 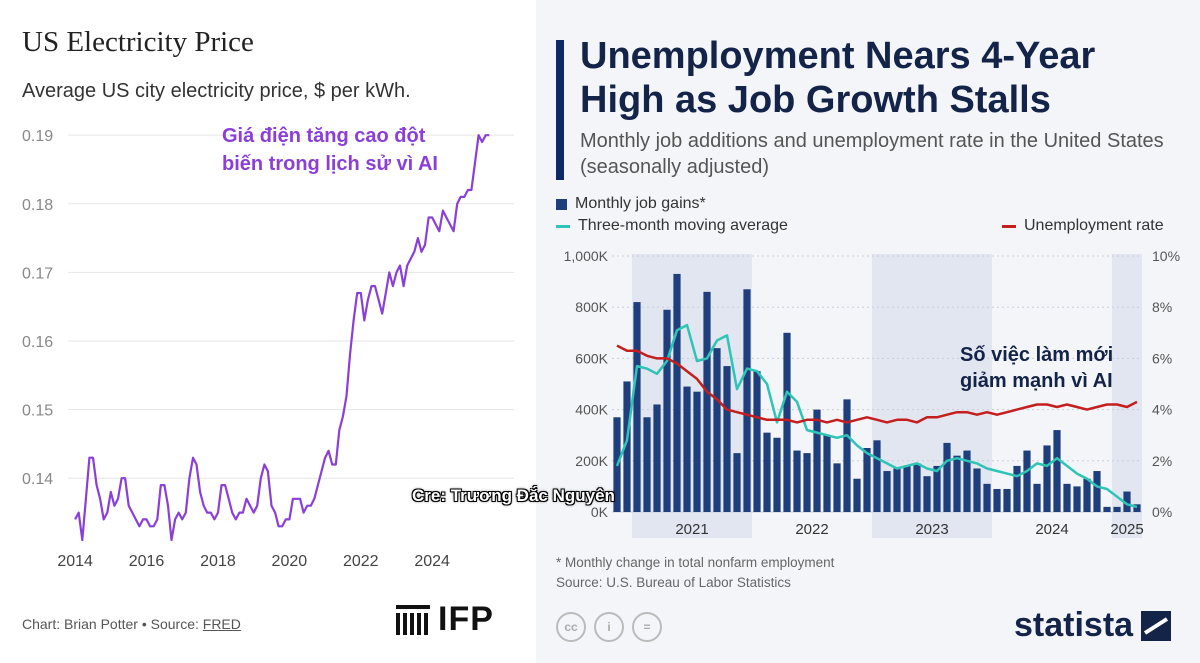 I want to click on jobs-right-tick: 6%, so click(x=1162, y=358).